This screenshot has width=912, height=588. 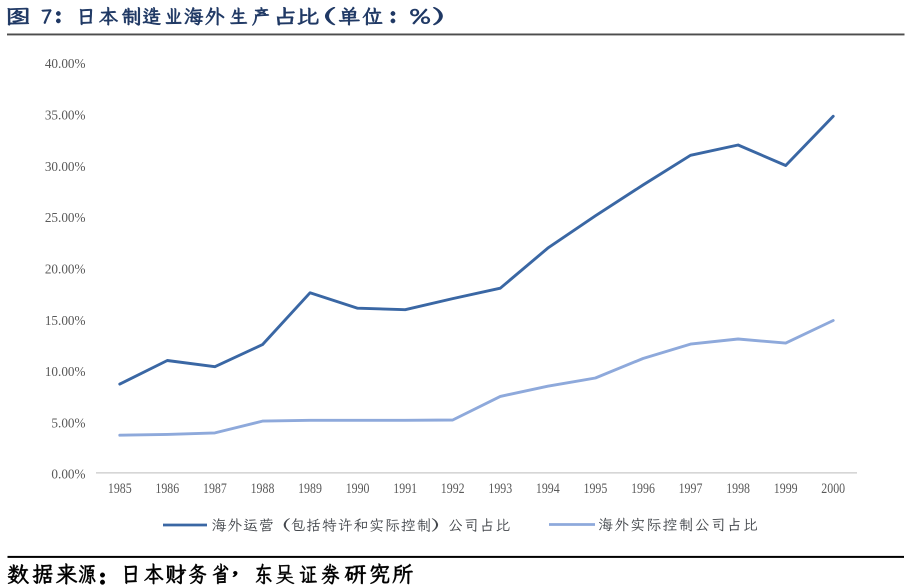 I want to click on svg-text: 1986, so click(x=167, y=489).